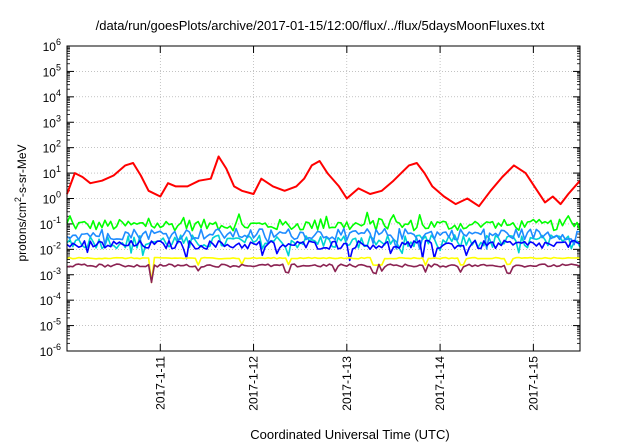 The height and width of the screenshot is (448, 640). I want to click on y-axis-label-pre: protons/cm, so click(22, 232).